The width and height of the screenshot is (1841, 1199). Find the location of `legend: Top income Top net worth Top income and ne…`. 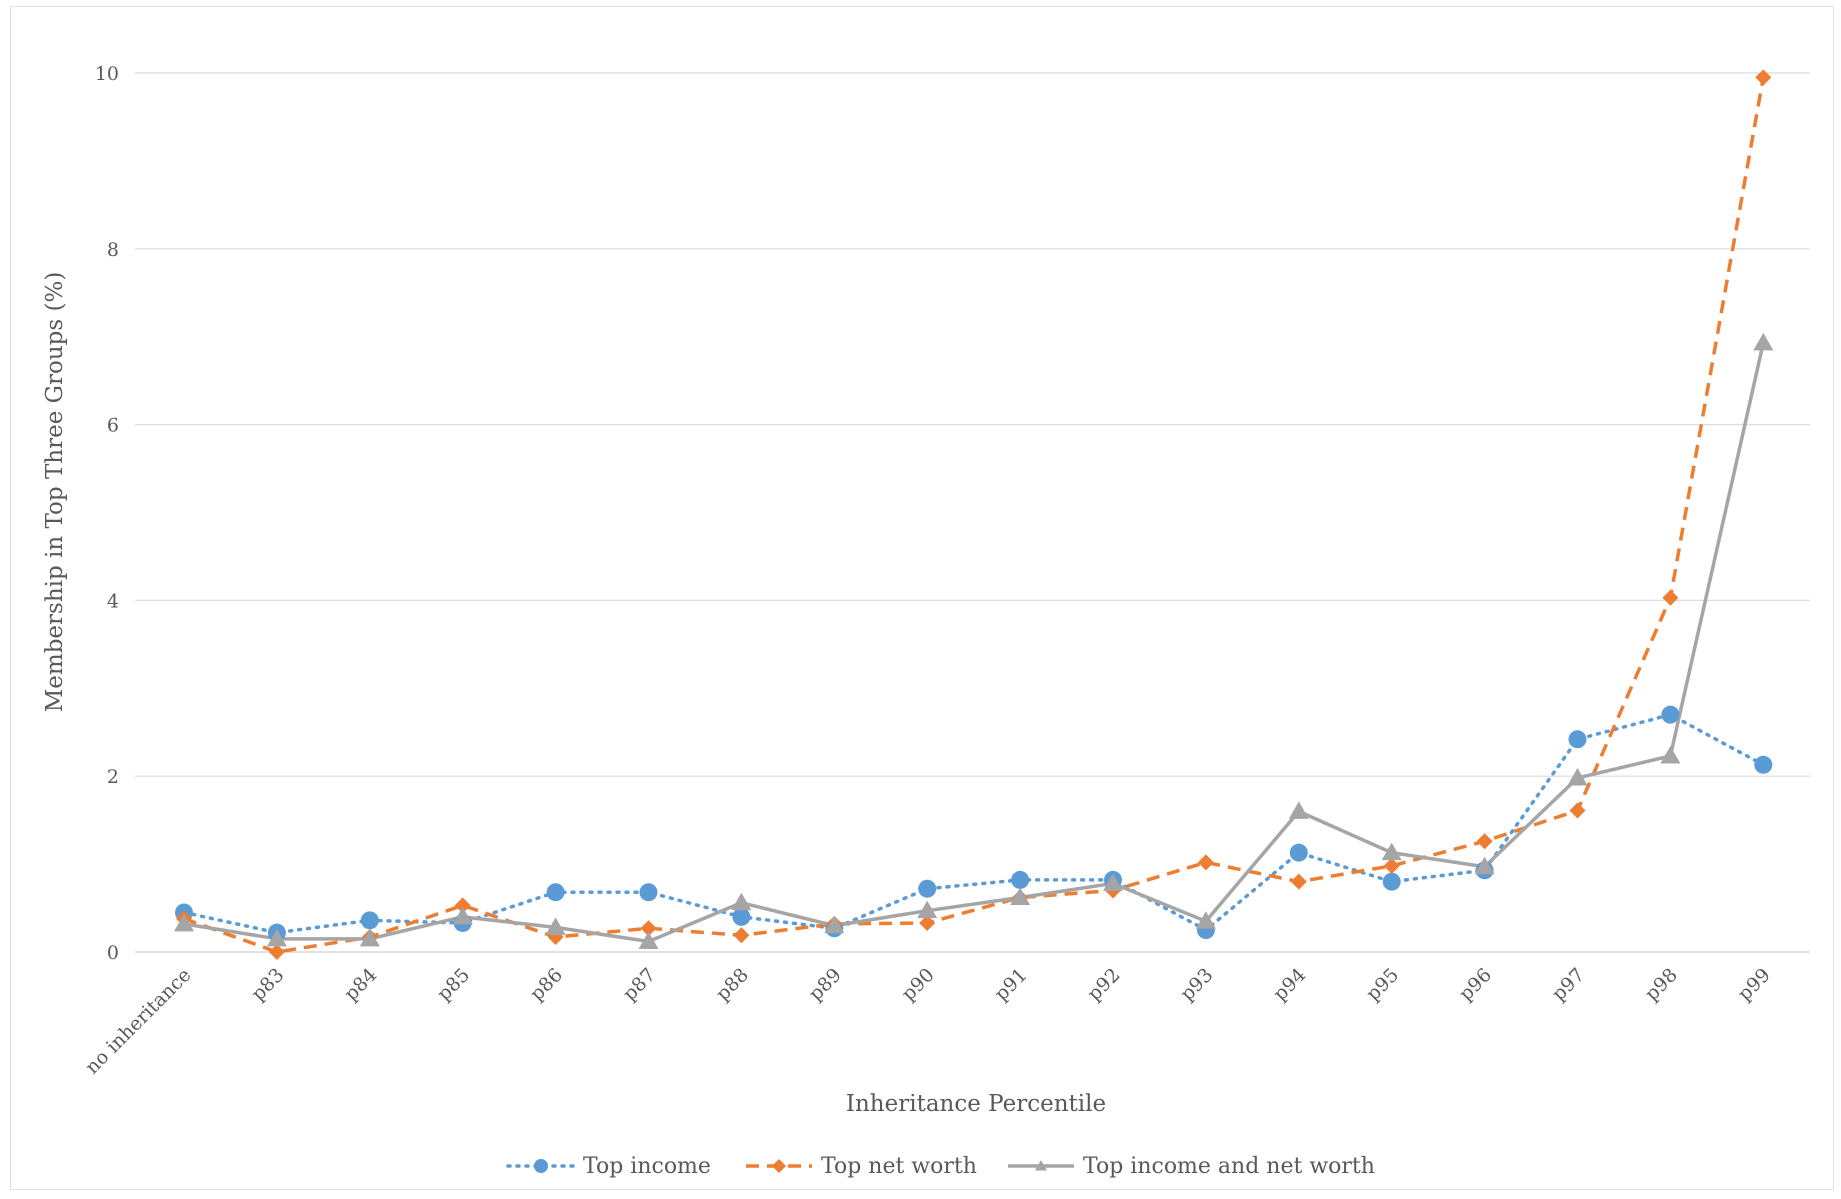

legend: Top income Top net worth Top income and ne… is located at coordinates (940, 1166).